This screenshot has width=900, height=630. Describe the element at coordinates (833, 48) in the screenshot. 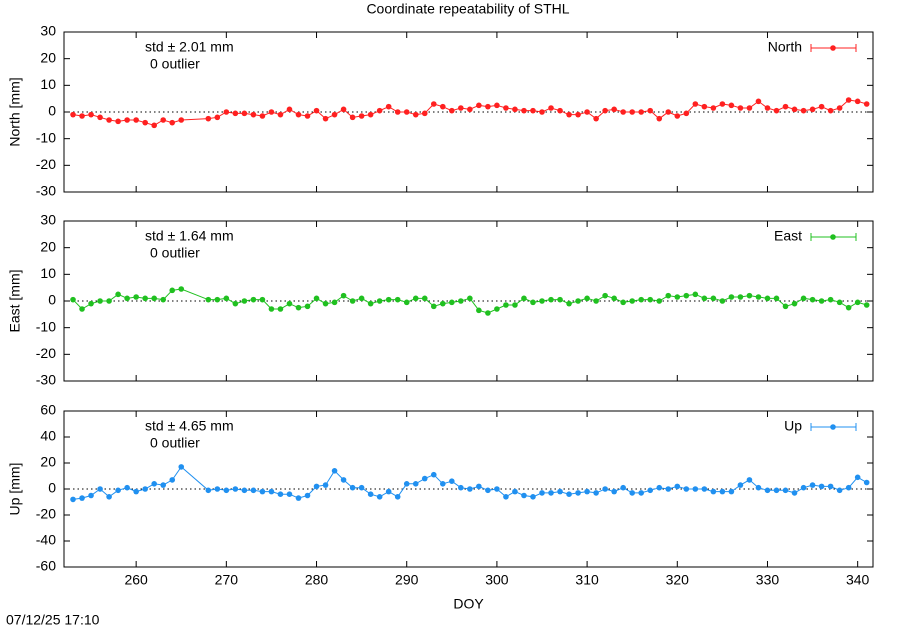

I see `legend-marker` at that location.